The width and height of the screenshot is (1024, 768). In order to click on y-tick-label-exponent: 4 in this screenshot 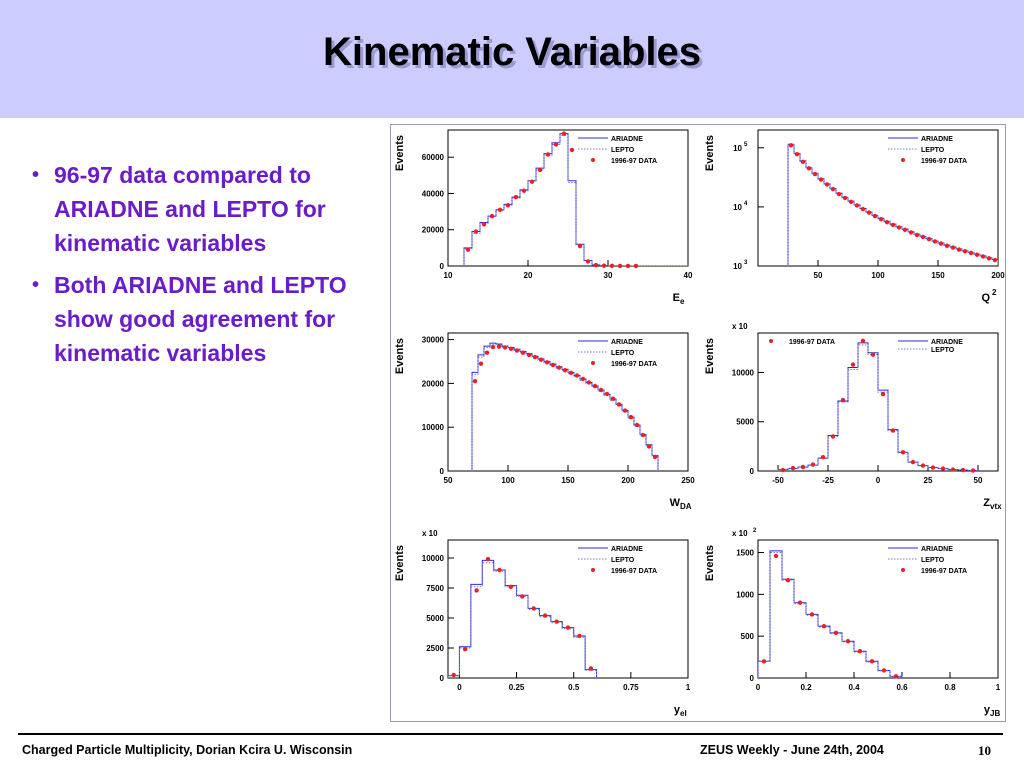, I will do `click(746, 204)`.